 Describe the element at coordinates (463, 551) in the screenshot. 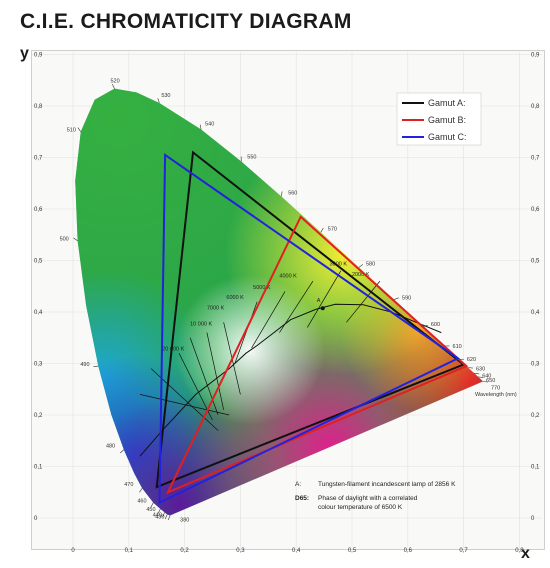

I see `x-tick-label: 0,7` at that location.